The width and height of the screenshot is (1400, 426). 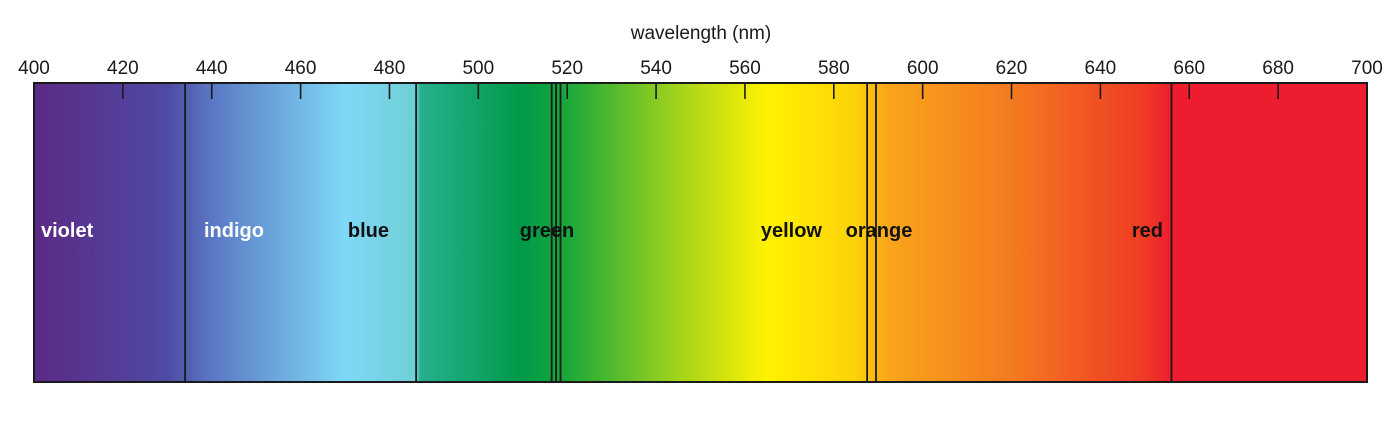 I want to click on band-labels: violet indigo blue green yellow orange red, so click(x=602, y=231).